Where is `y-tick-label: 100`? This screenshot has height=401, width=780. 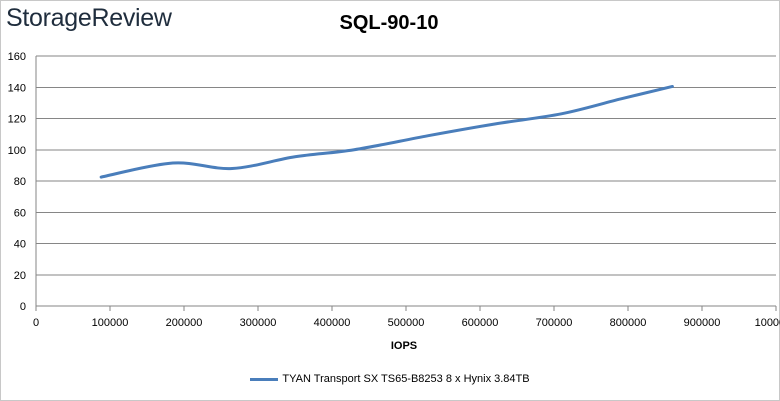 y-tick-label: 100 is located at coordinates (17, 151).